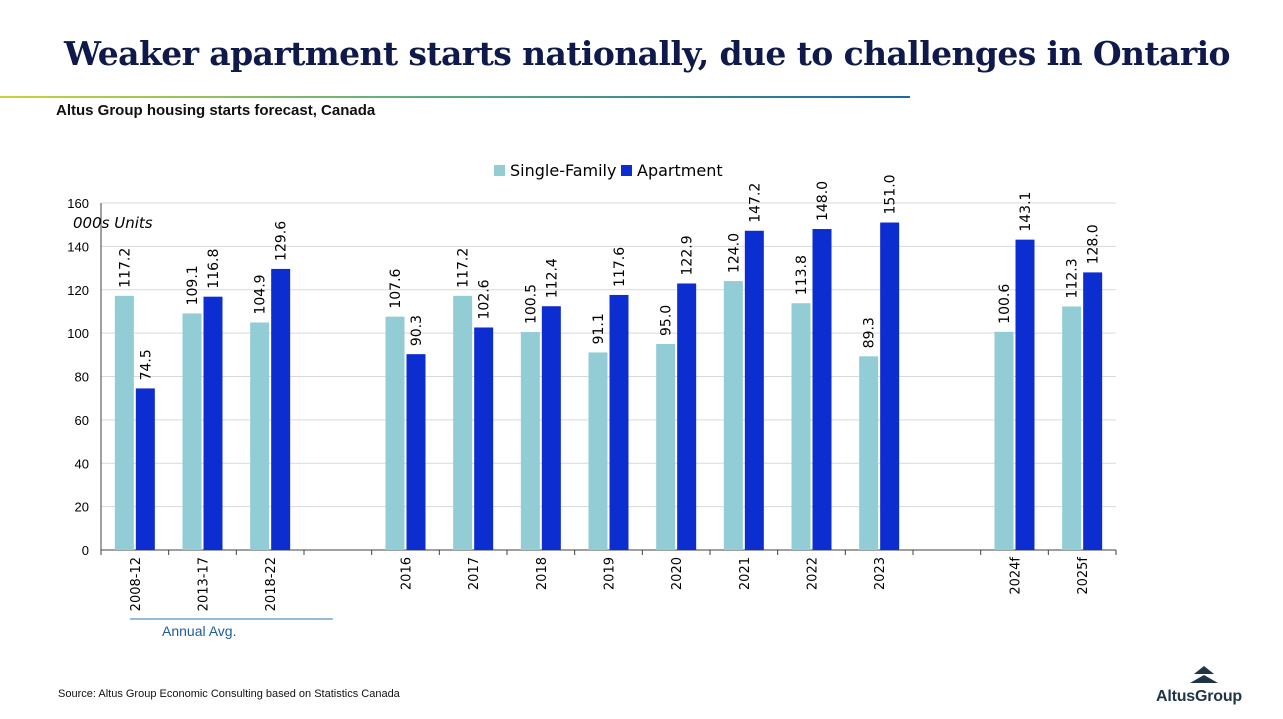 The height and width of the screenshot is (719, 1283). Describe the element at coordinates (626, 170) in the screenshot. I see `legend-apartment-swatch` at that location.